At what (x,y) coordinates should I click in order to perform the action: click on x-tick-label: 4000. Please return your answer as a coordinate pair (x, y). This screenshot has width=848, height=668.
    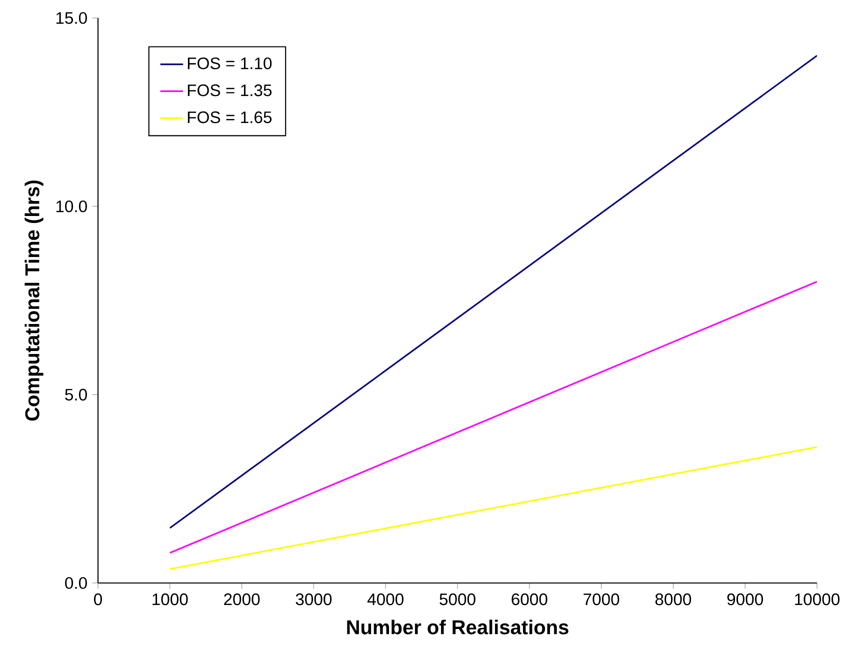
    Looking at the image, I should click on (385, 599).